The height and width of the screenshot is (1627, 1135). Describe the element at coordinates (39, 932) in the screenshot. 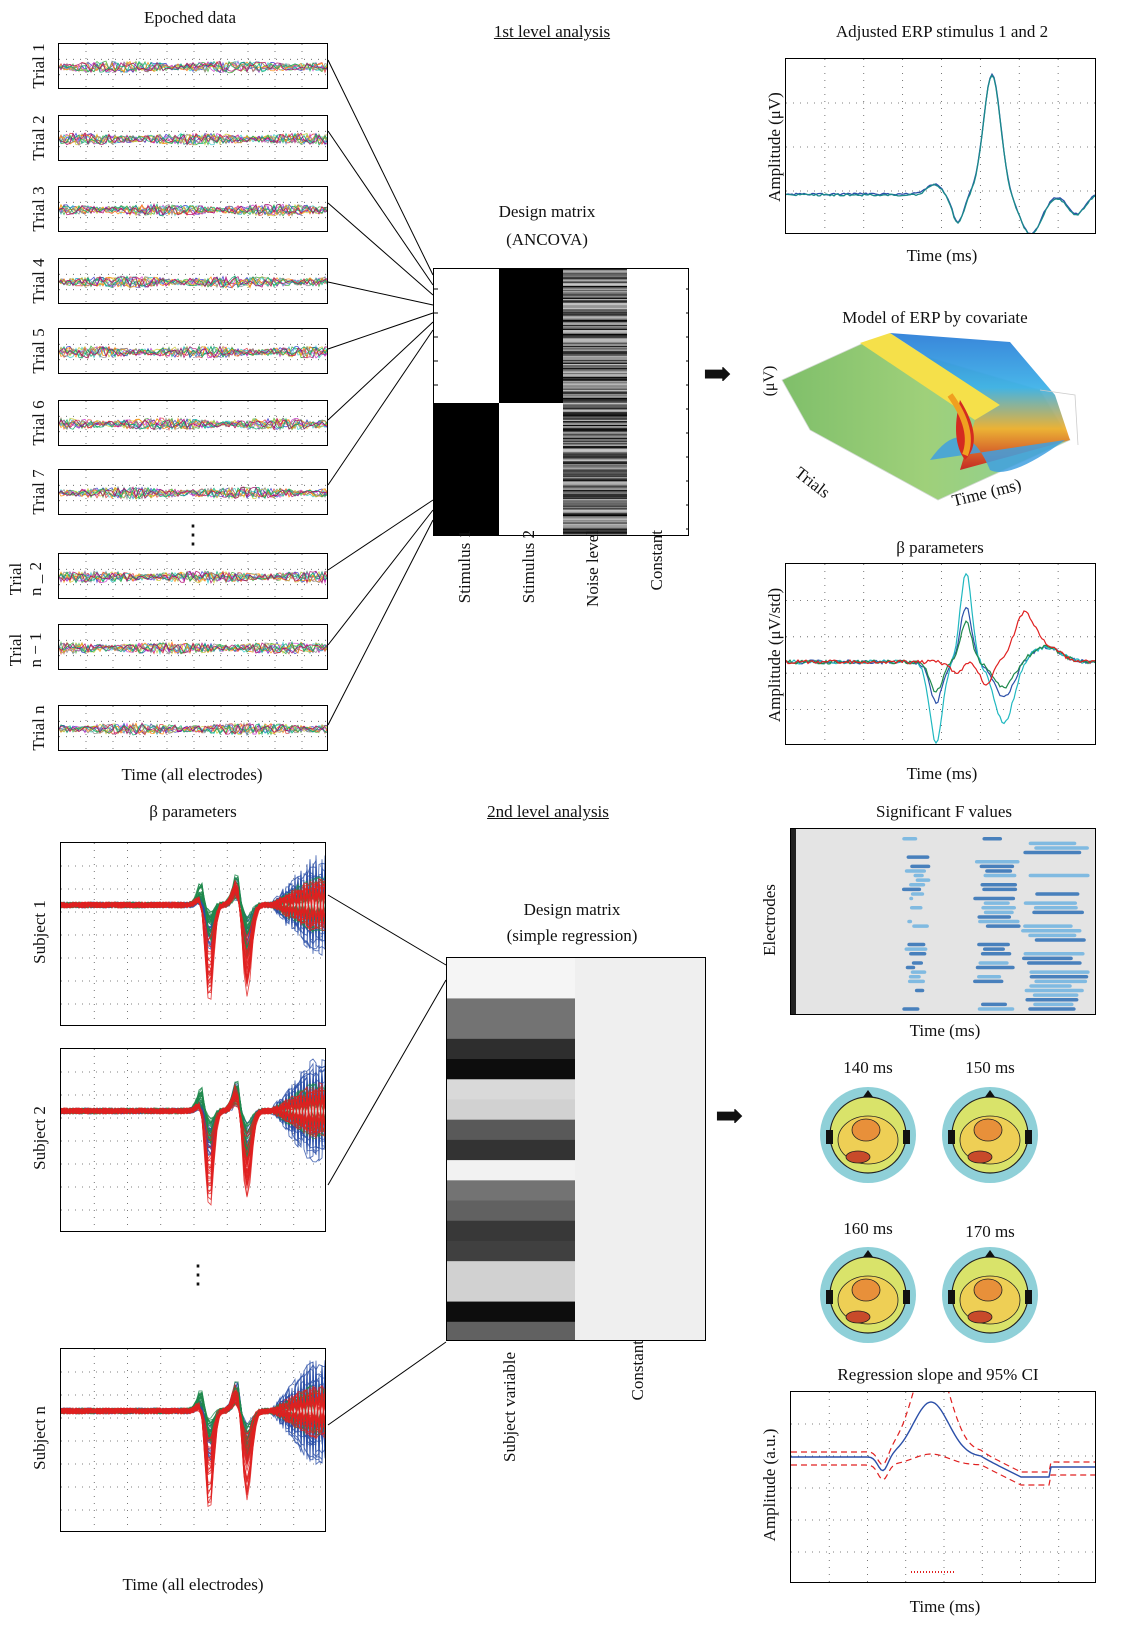

I see `subject-1-label: Subject 1` at that location.